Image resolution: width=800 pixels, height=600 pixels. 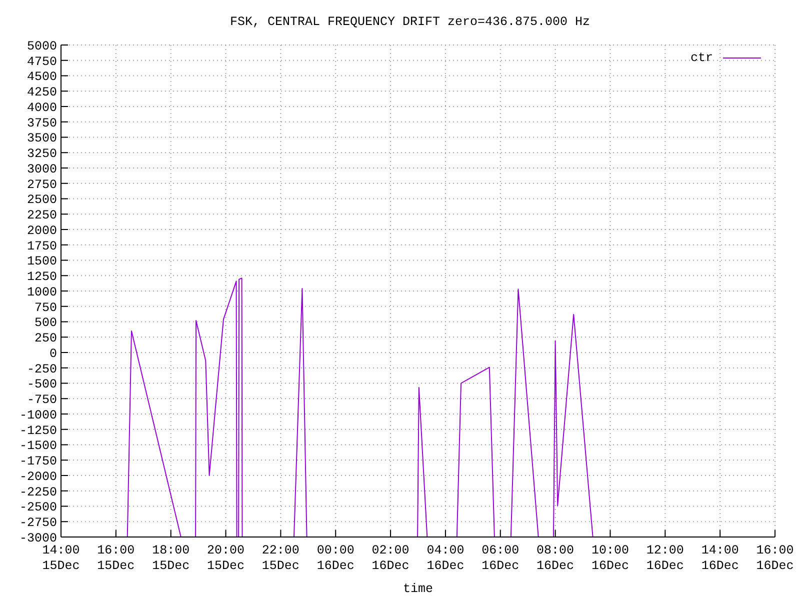 I want to click on y-tick-label: -500, so click(x=41, y=385).